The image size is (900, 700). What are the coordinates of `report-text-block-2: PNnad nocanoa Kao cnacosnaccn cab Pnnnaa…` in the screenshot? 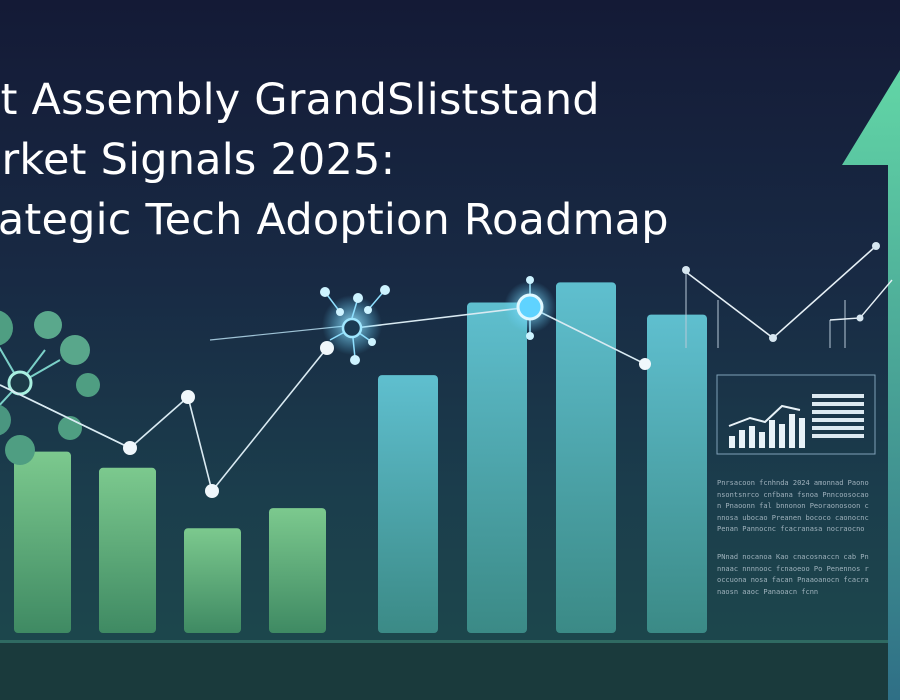 It's located at (793, 574).